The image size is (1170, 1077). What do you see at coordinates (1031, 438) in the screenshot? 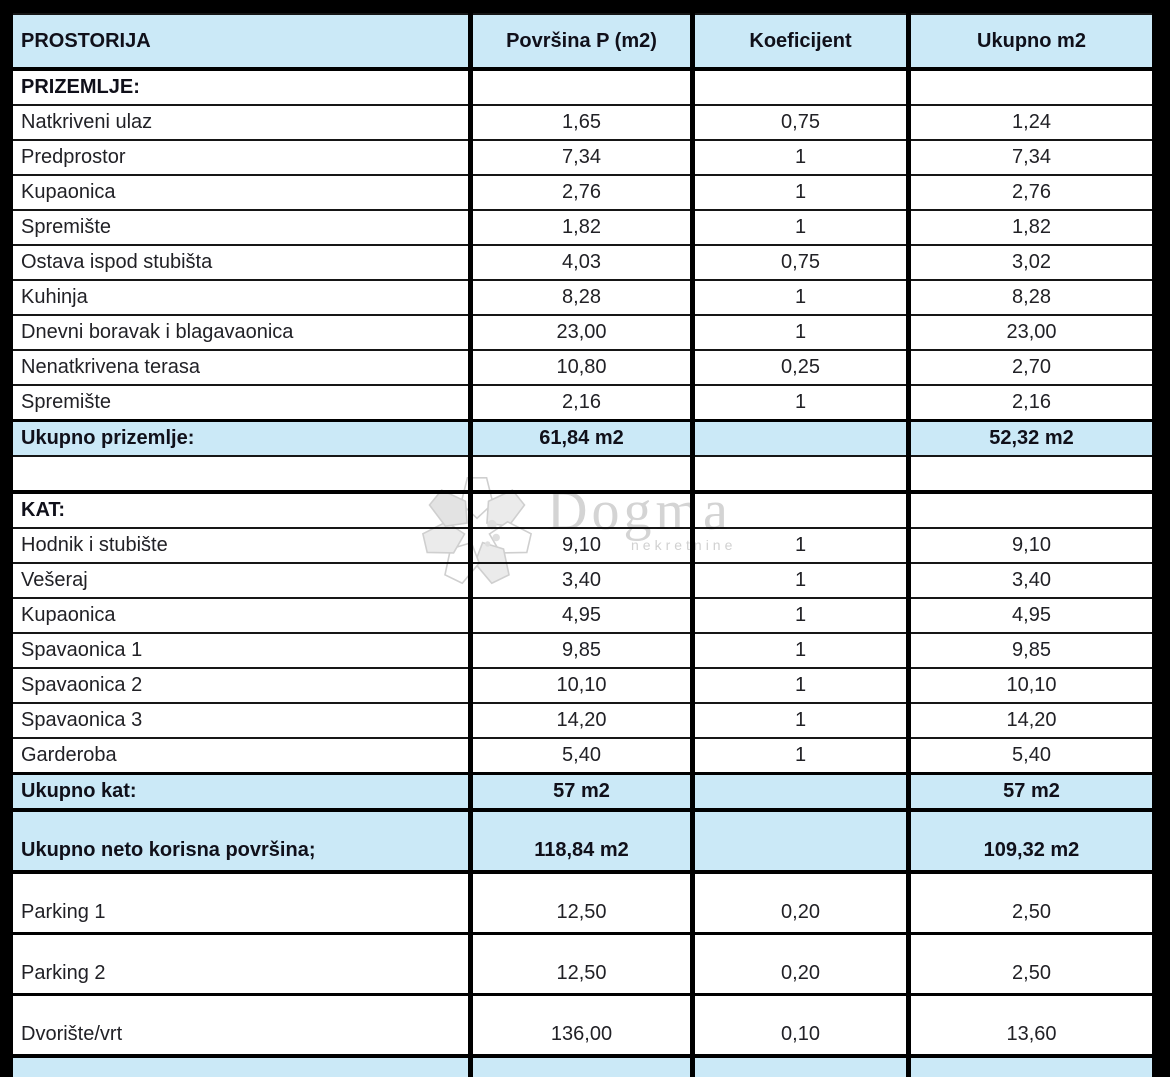
I see `cell-total: 52,32 m2` at bounding box center [1031, 438].